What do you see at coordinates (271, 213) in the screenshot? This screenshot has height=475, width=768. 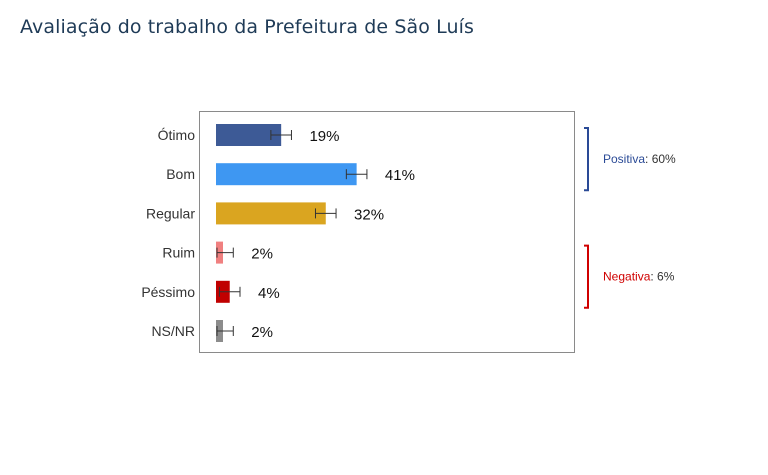 I see `bar-regular` at bounding box center [271, 213].